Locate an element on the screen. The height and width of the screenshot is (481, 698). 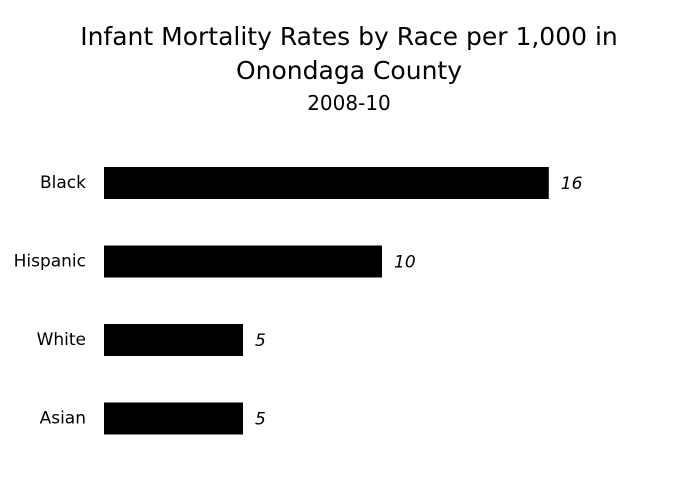
bar-white is located at coordinates (173, 340).